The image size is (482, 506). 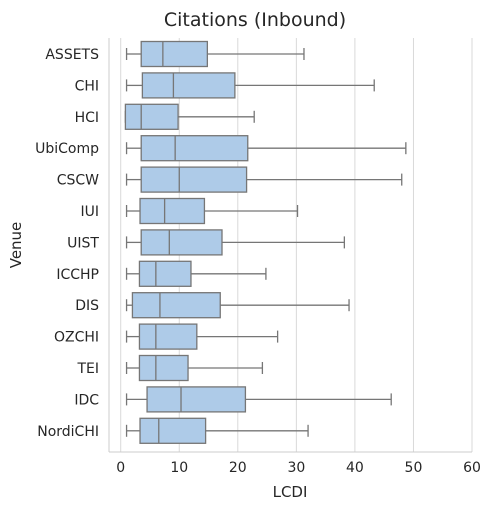 I want to click on y-tick-label: IUI, so click(x=89, y=212).